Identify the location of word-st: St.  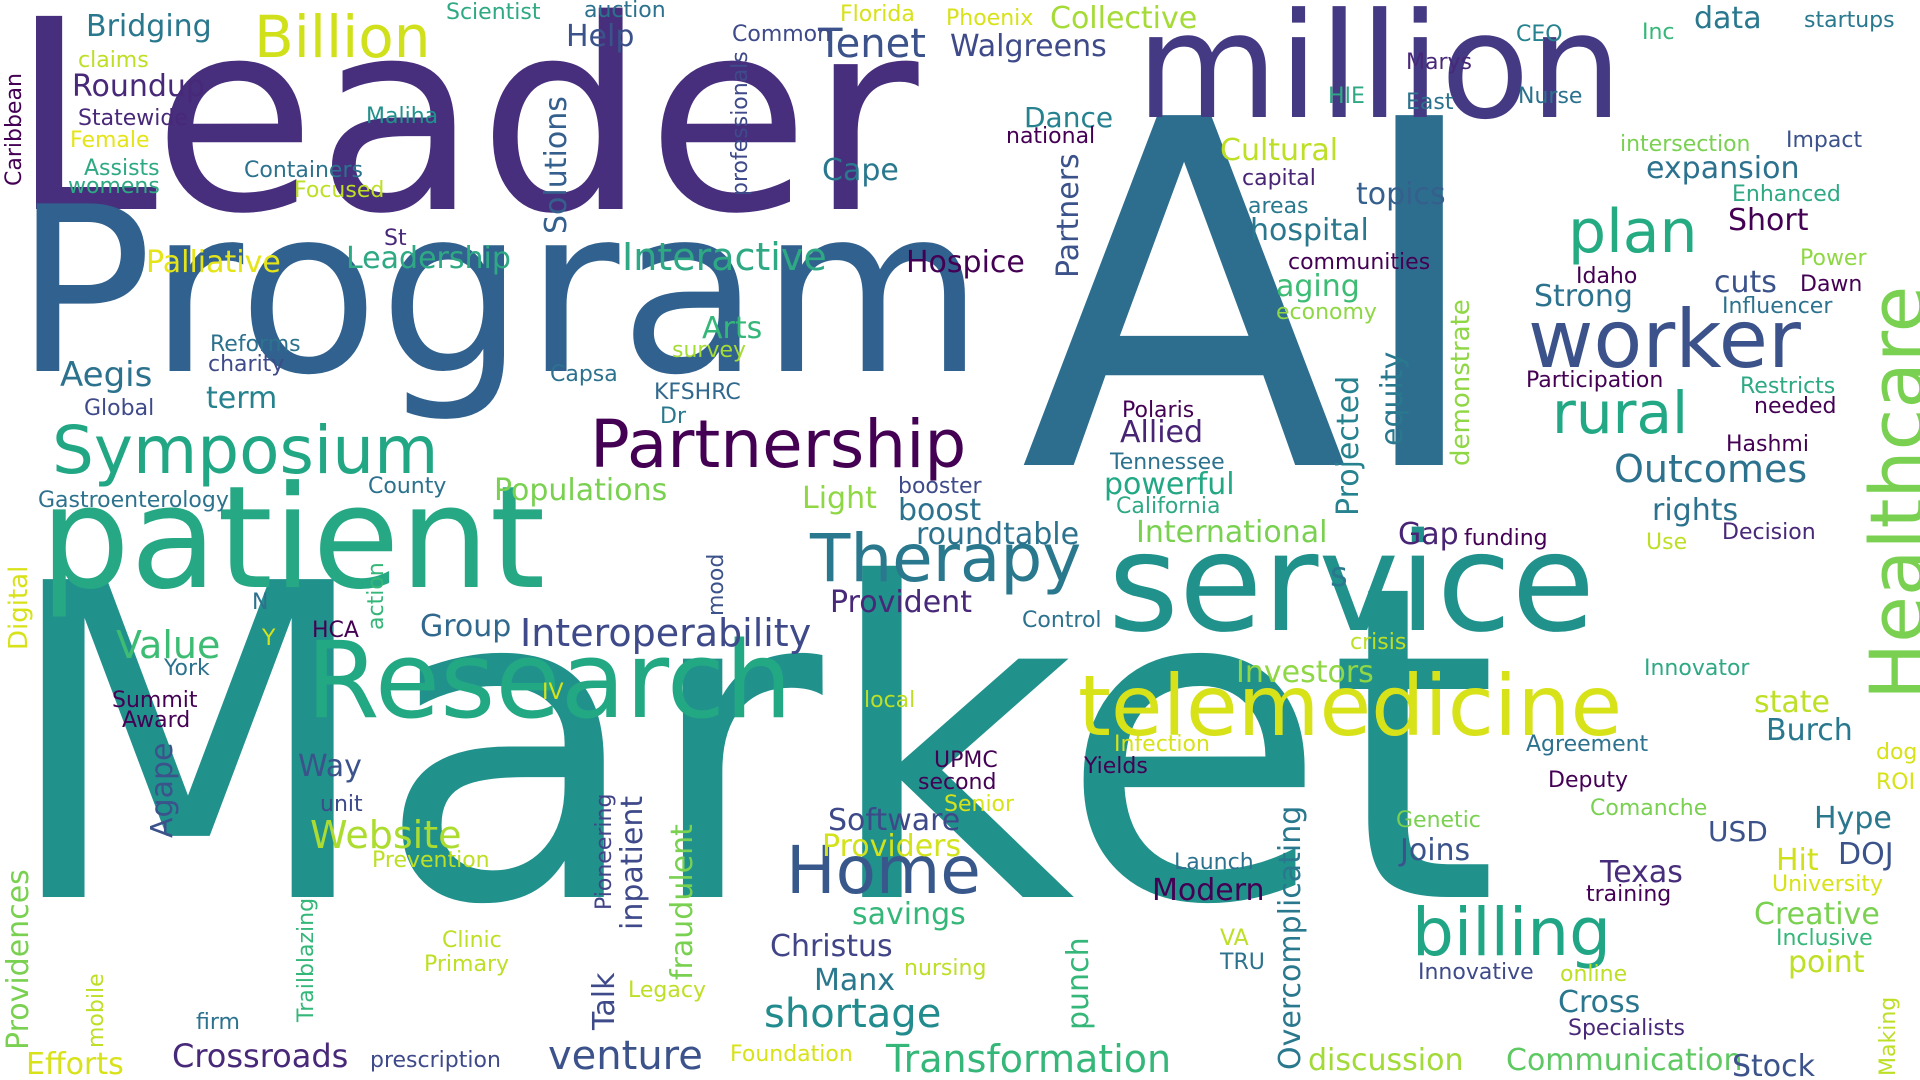
(395, 238).